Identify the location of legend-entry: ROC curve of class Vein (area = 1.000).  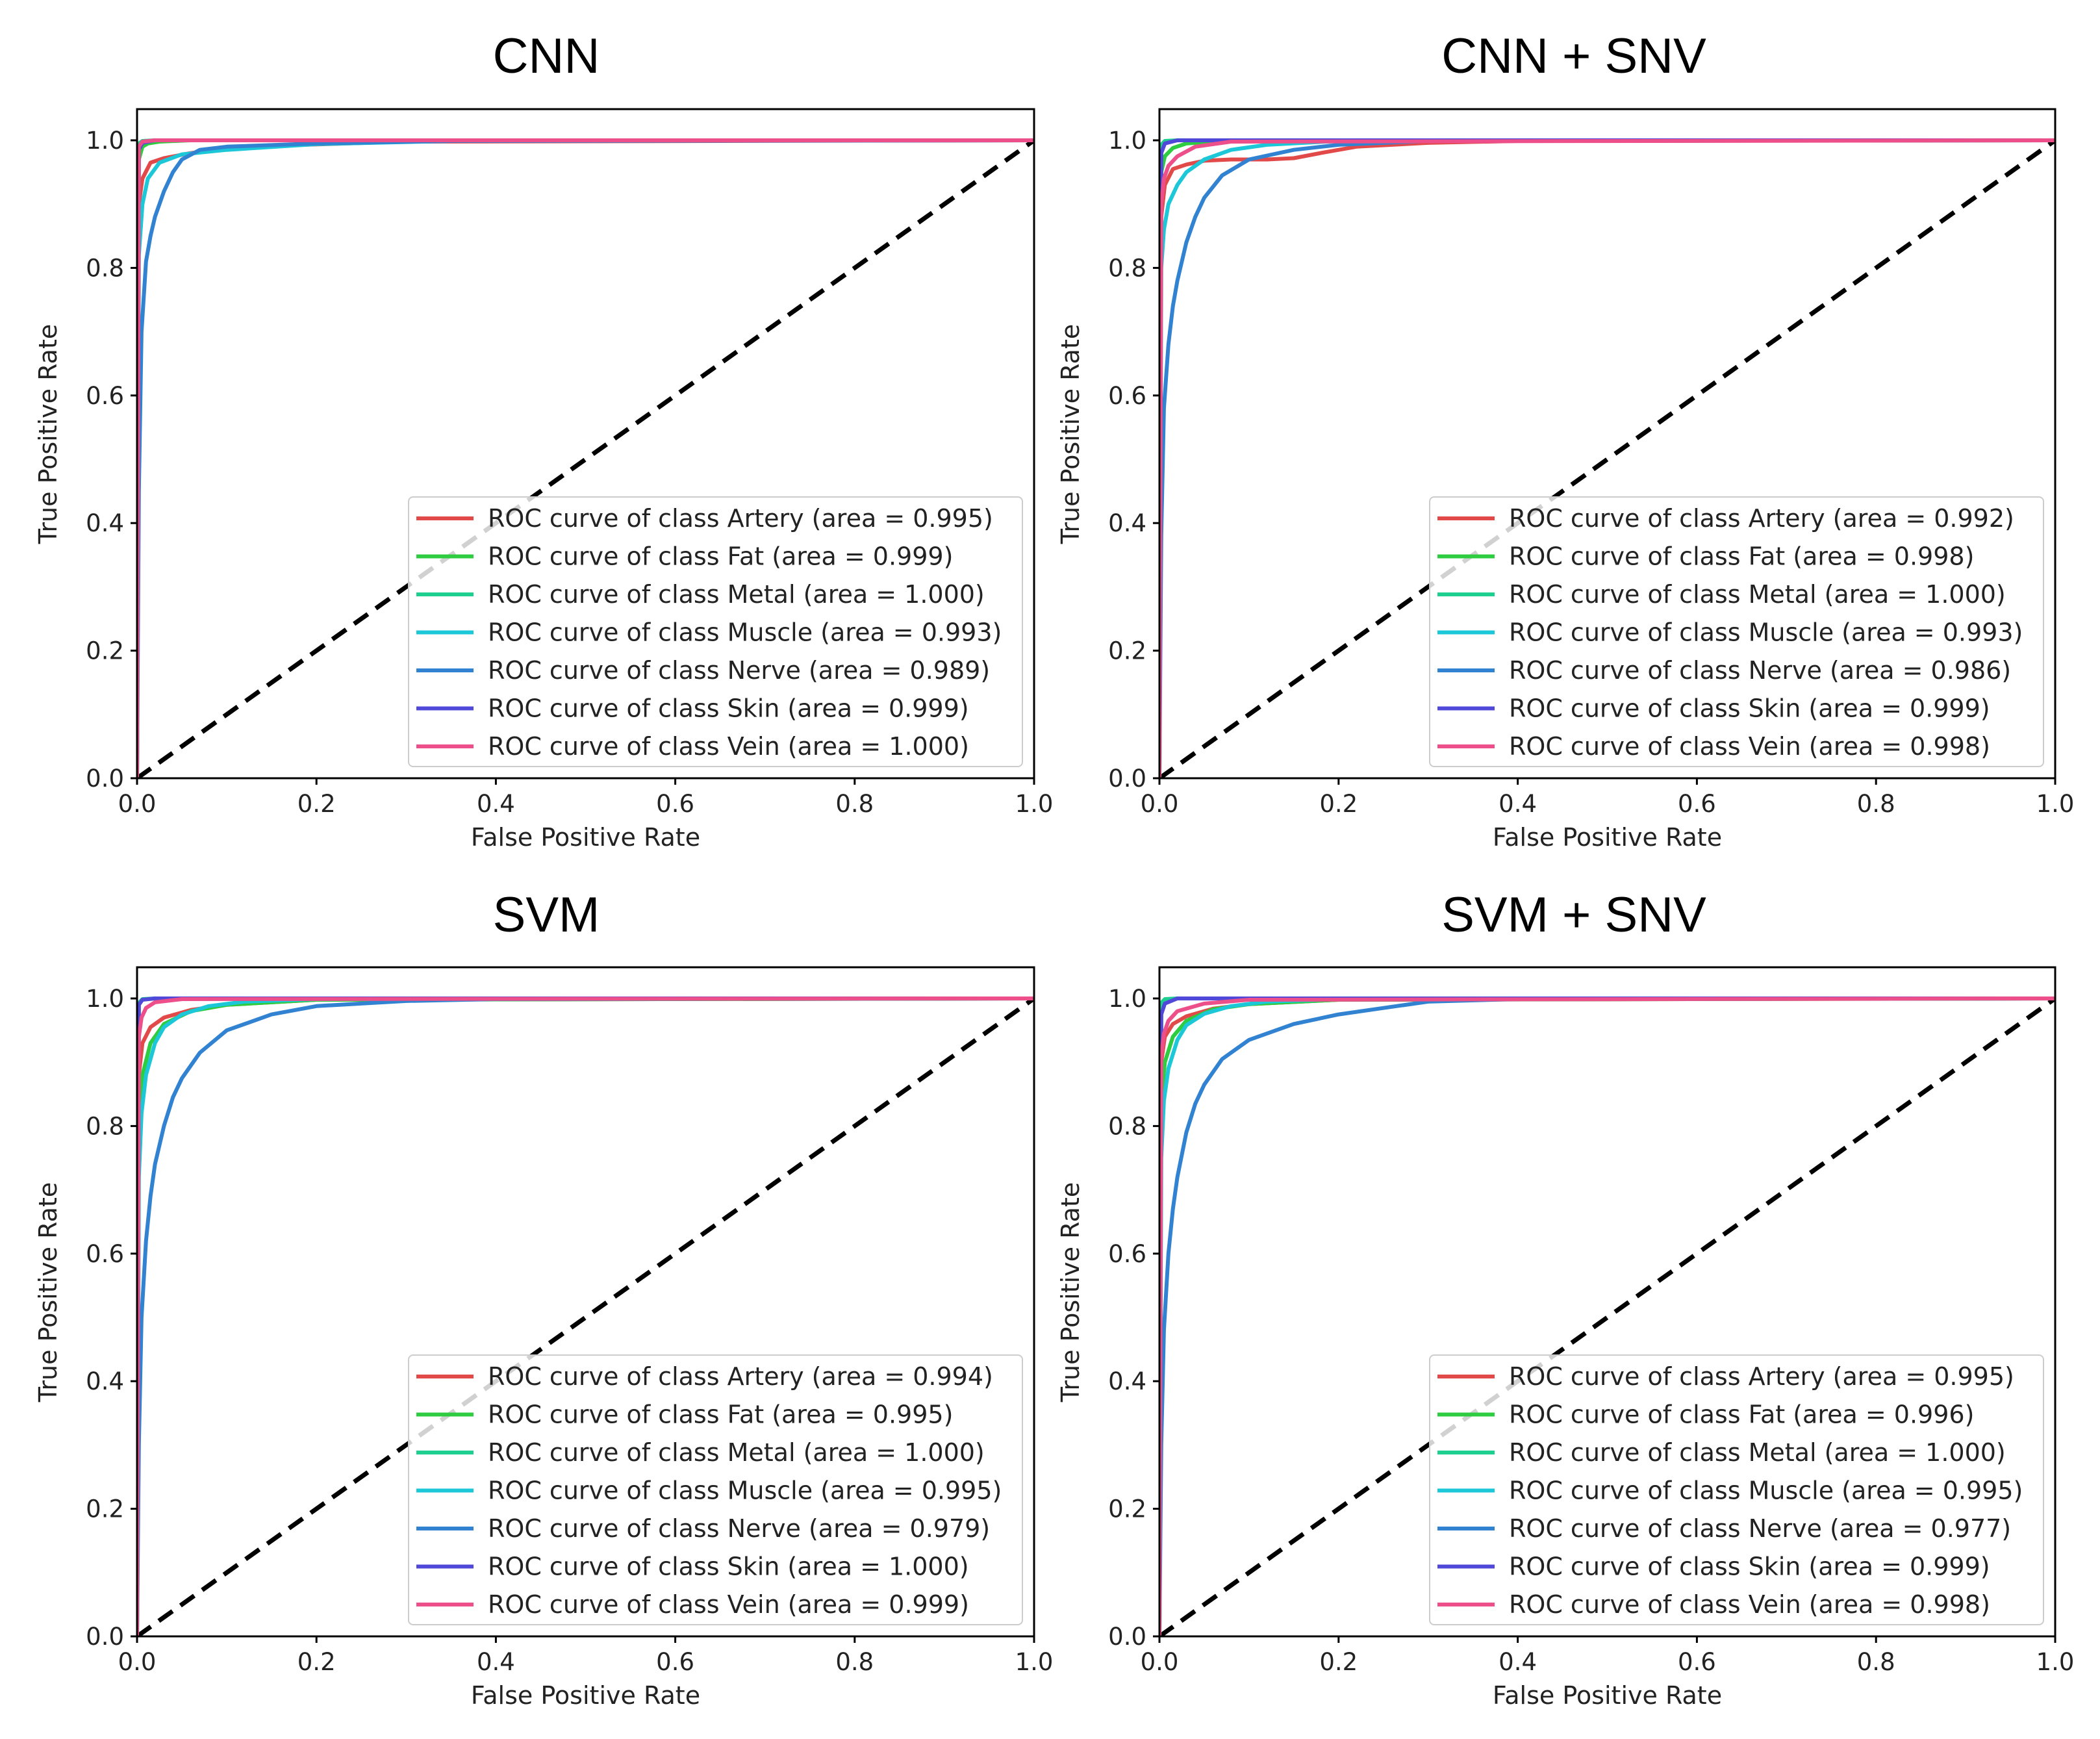
(728, 746).